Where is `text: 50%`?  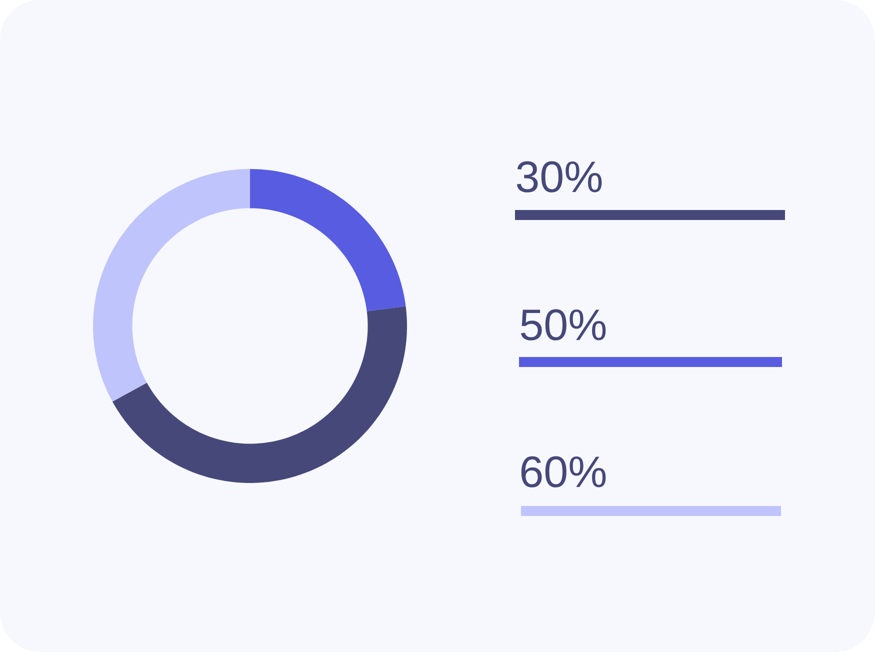
text: 50% is located at coordinates (563, 324).